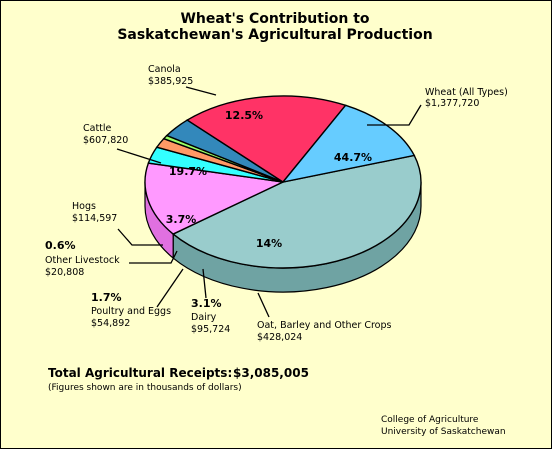  What do you see at coordinates (201, 91) in the screenshot?
I see `leader-canola` at bounding box center [201, 91].